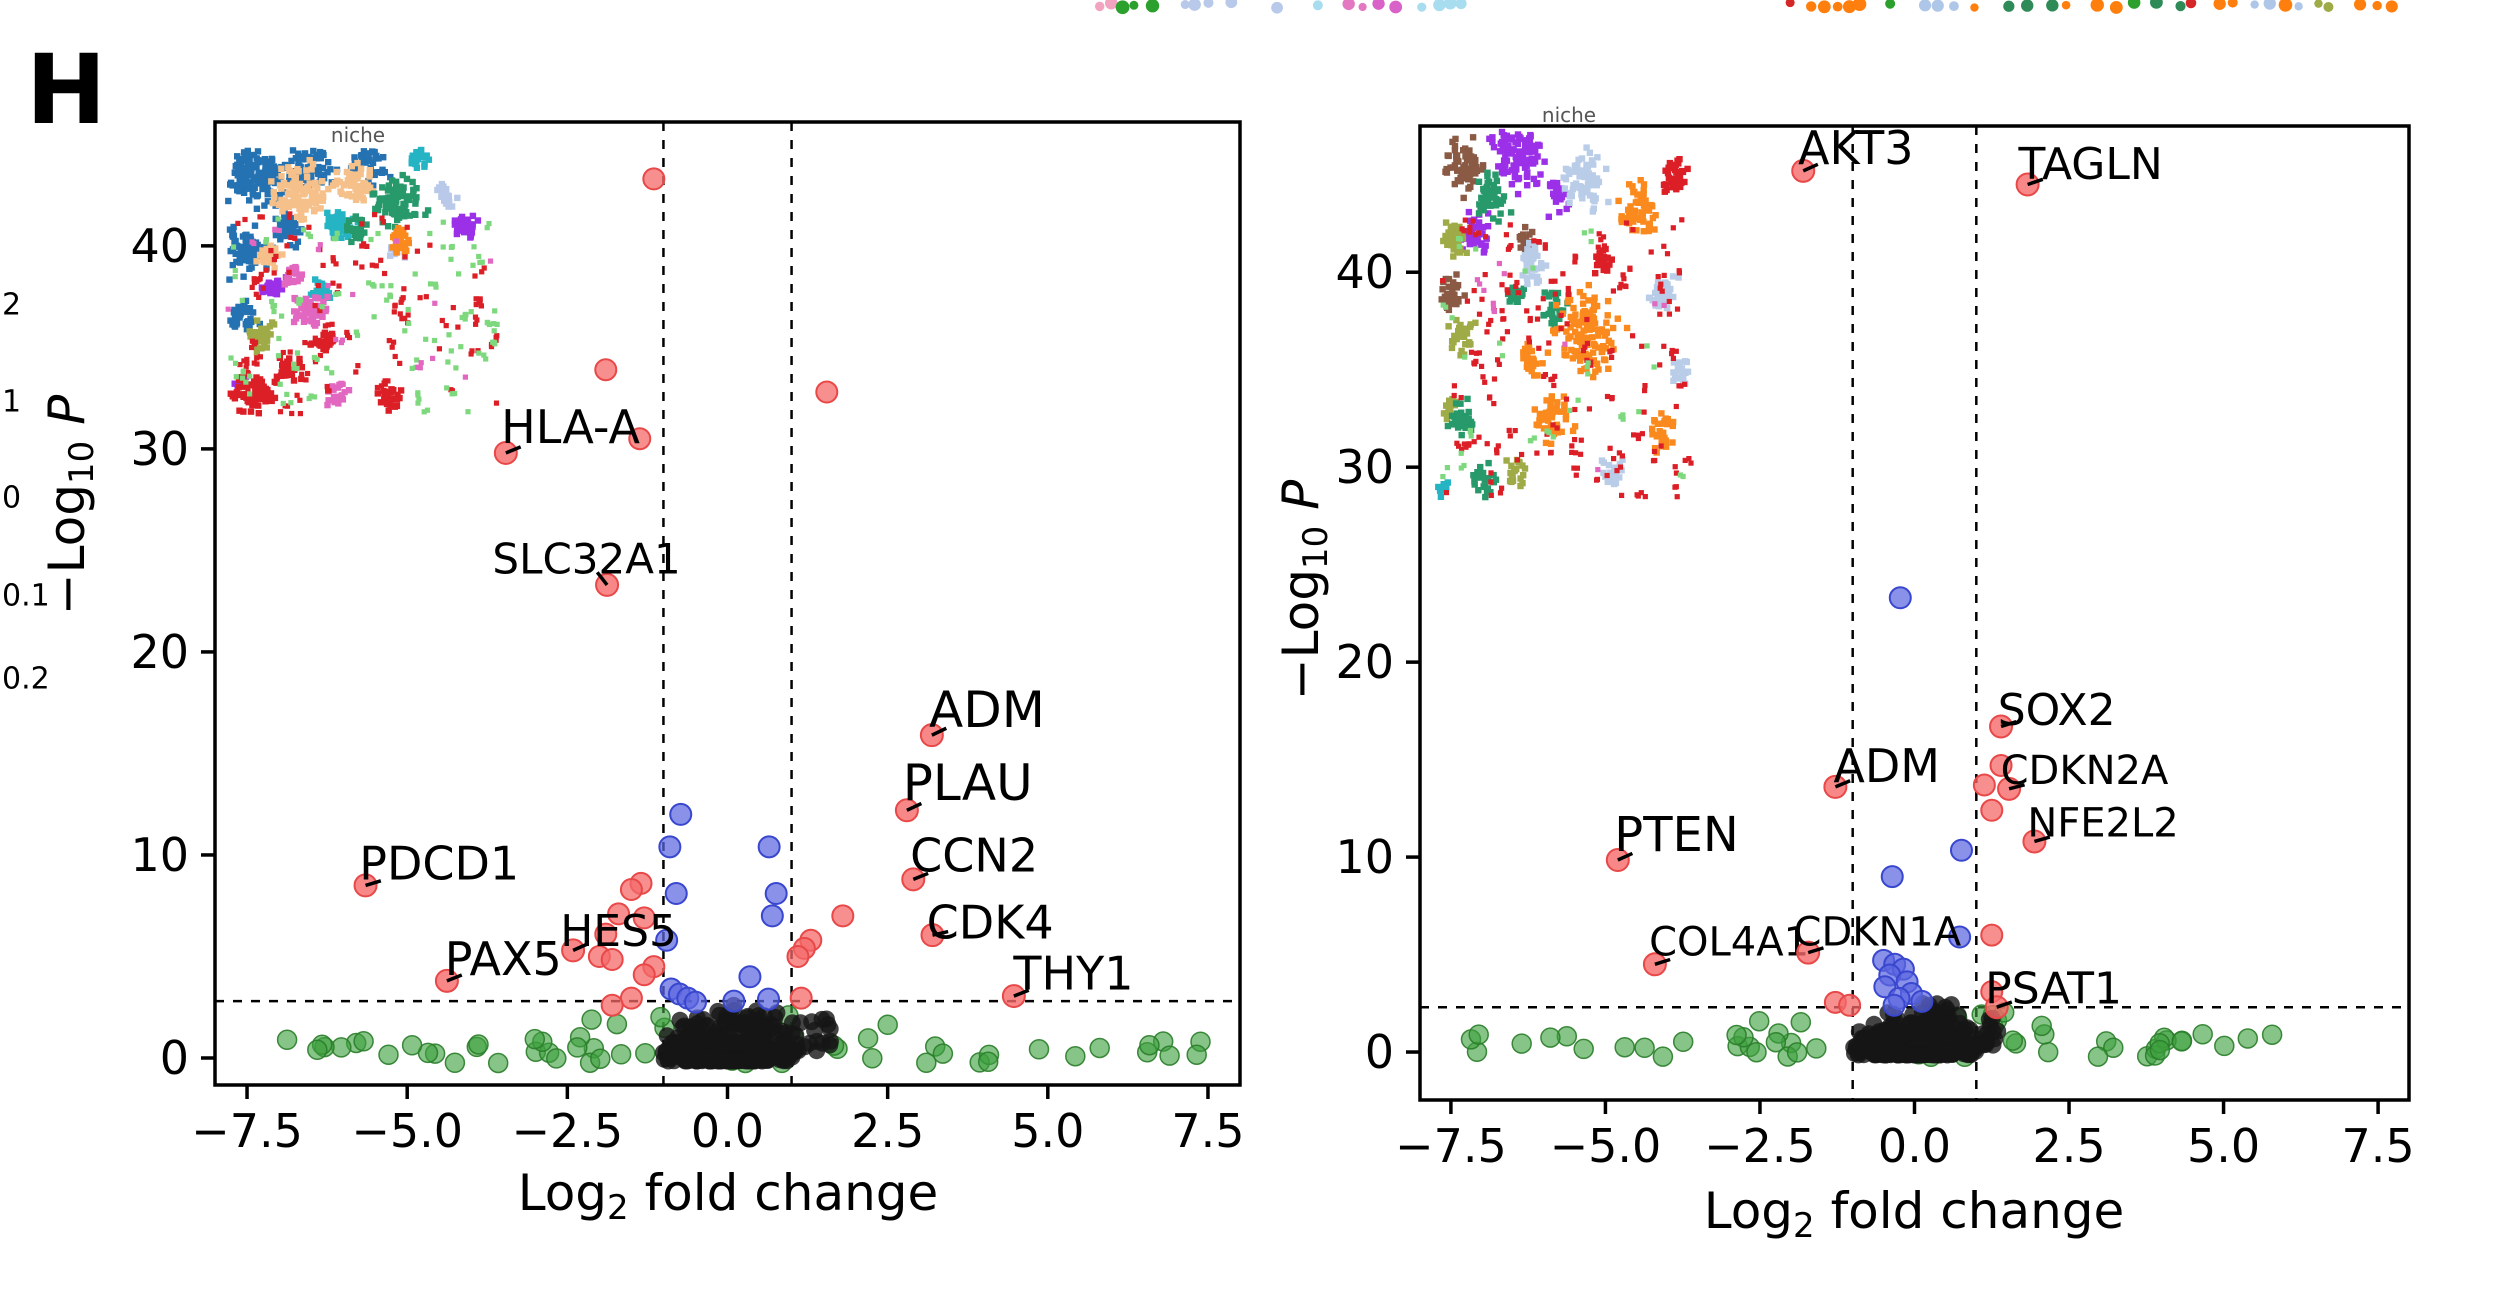 The image size is (2504, 1313). I want to click on gene-label-HES5: HES5, so click(618, 931).